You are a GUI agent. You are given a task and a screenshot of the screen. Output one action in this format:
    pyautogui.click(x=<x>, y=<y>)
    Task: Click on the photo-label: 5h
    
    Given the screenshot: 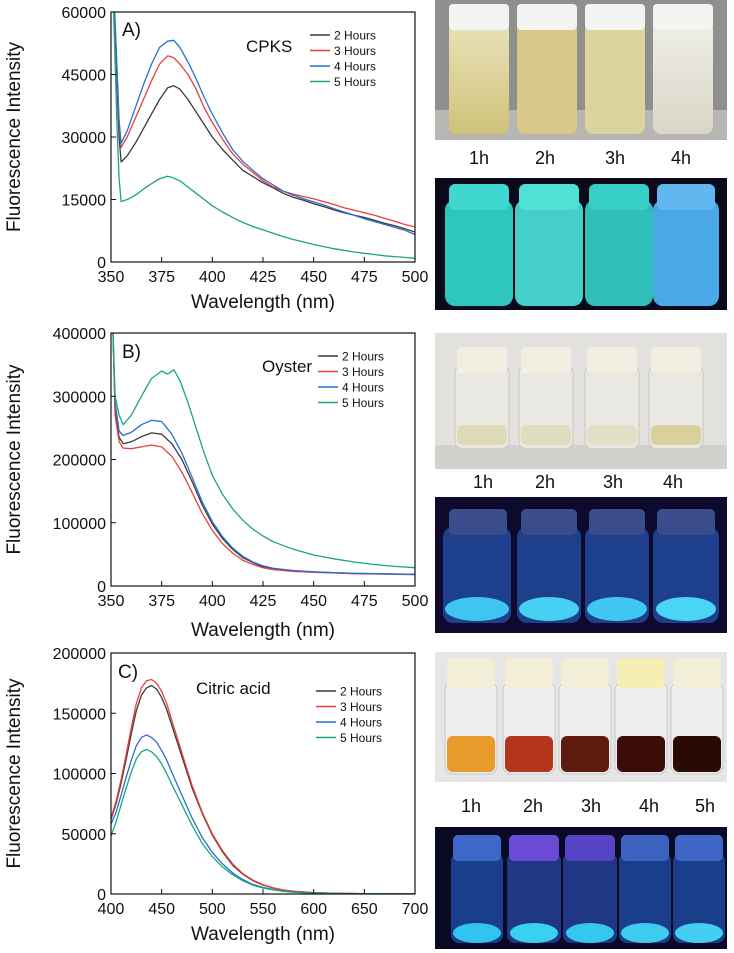 What is the action you would take?
    pyautogui.click(x=705, y=806)
    